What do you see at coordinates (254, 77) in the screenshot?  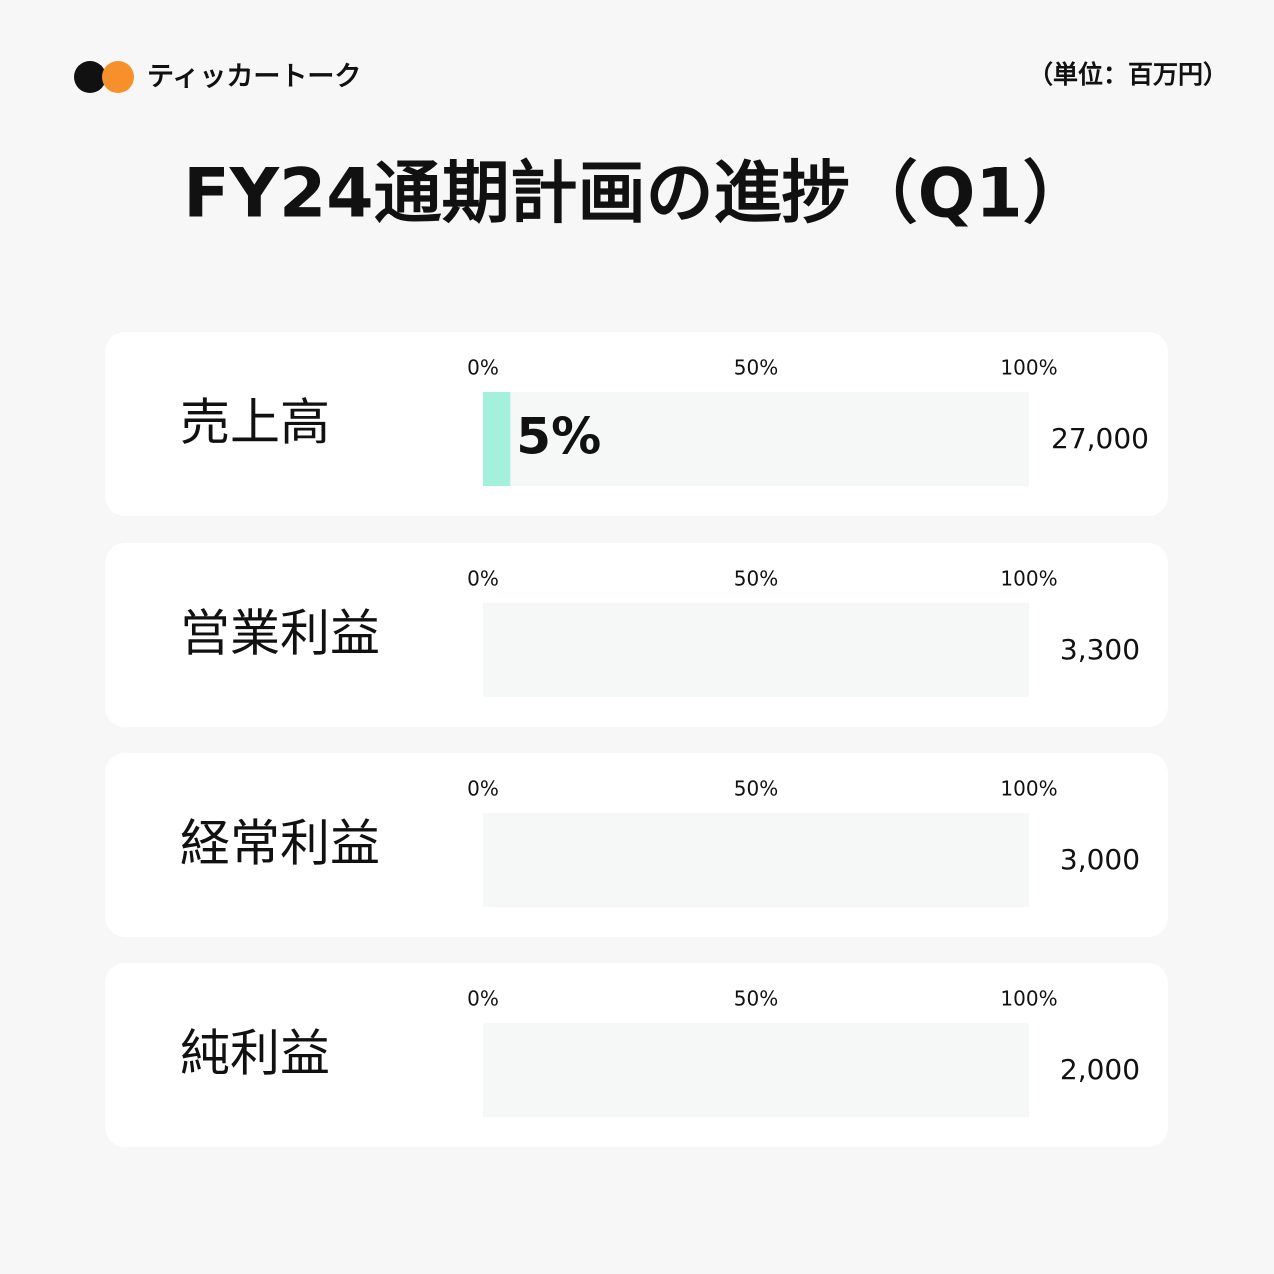 I see `brand: ティッカートーク` at bounding box center [254, 77].